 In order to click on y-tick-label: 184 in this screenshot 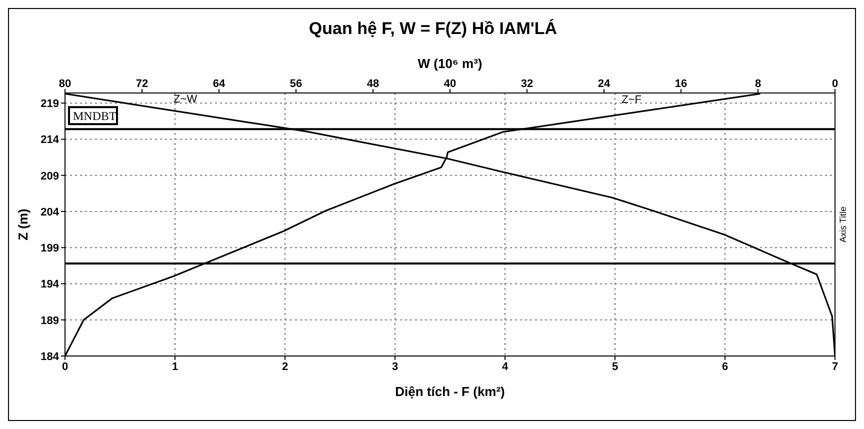, I will do `click(50, 356)`.